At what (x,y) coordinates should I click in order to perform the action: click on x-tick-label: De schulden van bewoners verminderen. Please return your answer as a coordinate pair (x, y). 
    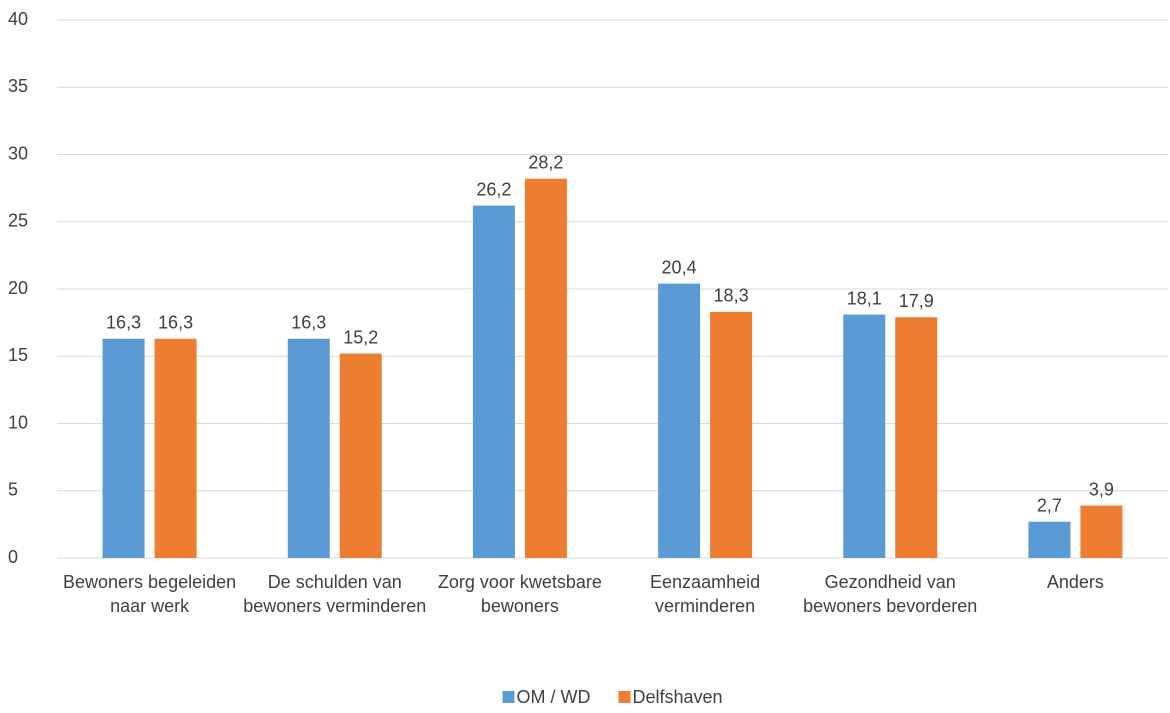
    Looking at the image, I should click on (335, 594).